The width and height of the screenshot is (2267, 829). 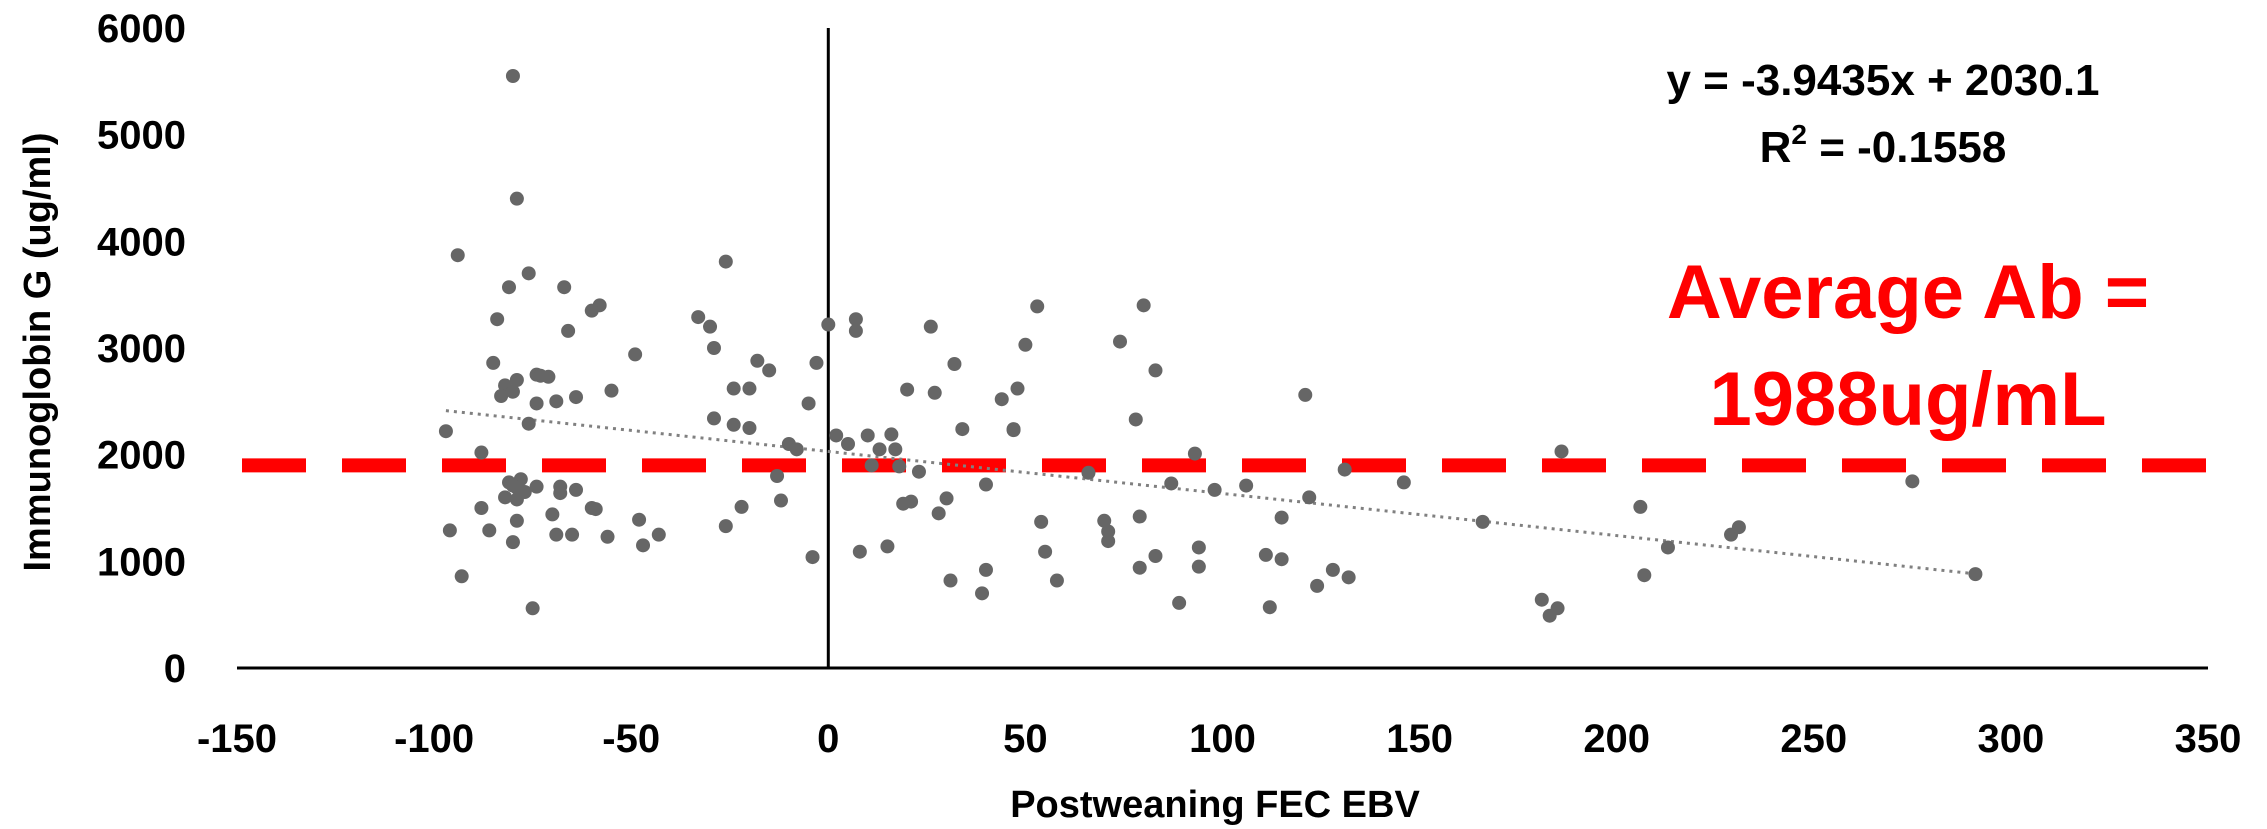 I want to click on x-tick-label: 0, so click(x=828, y=739).